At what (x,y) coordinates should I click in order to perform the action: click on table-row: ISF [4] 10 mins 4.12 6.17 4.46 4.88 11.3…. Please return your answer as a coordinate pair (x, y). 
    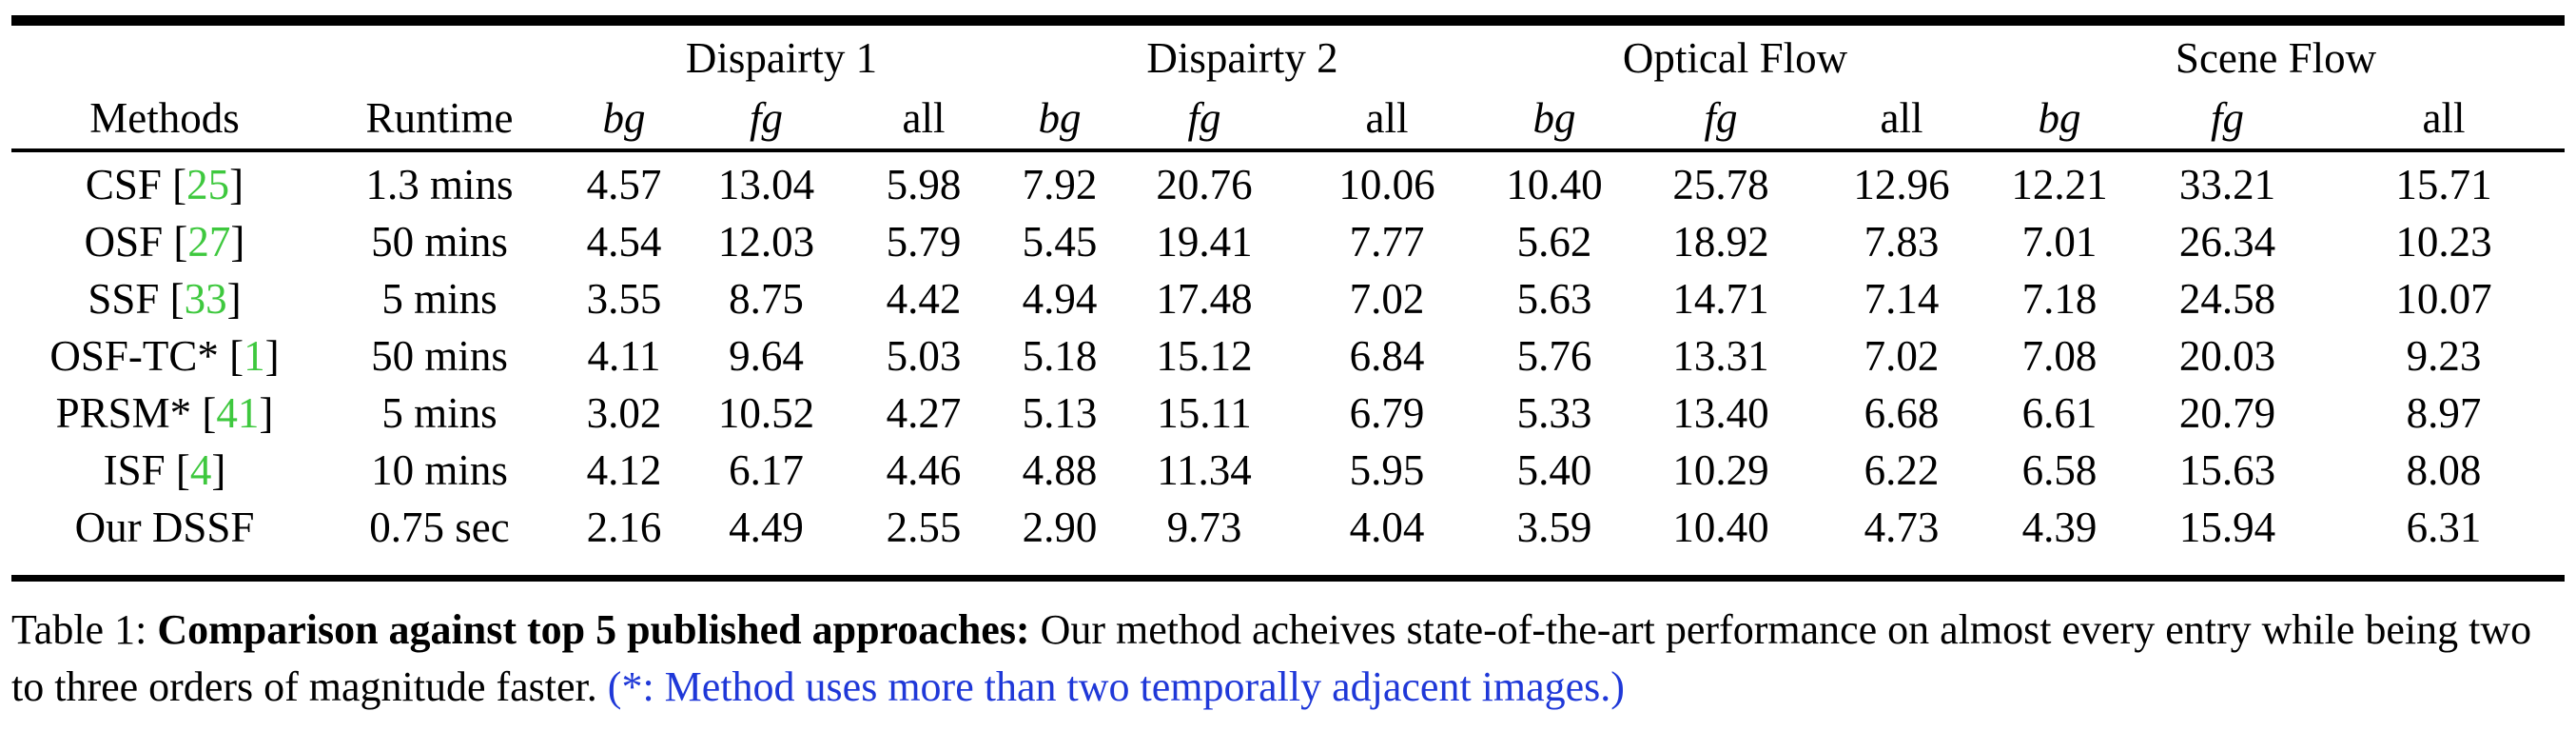
    Looking at the image, I should click on (1288, 470).